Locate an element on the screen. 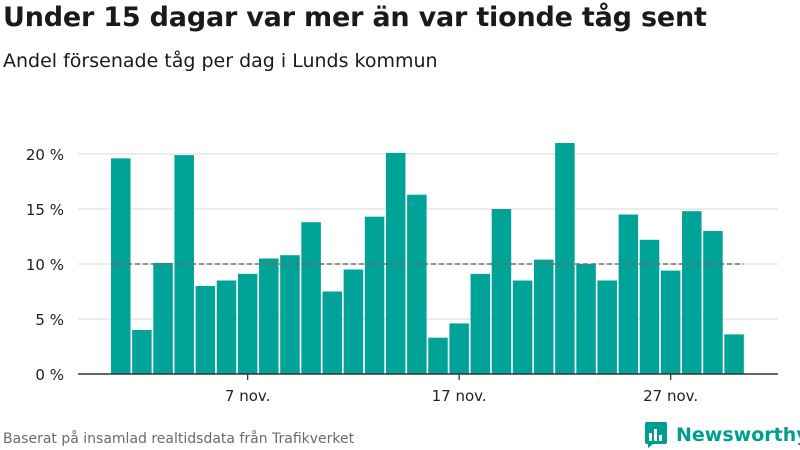  x-axis-labels: 7 nov. 17 nov. 27 nov. is located at coordinates (461, 396).